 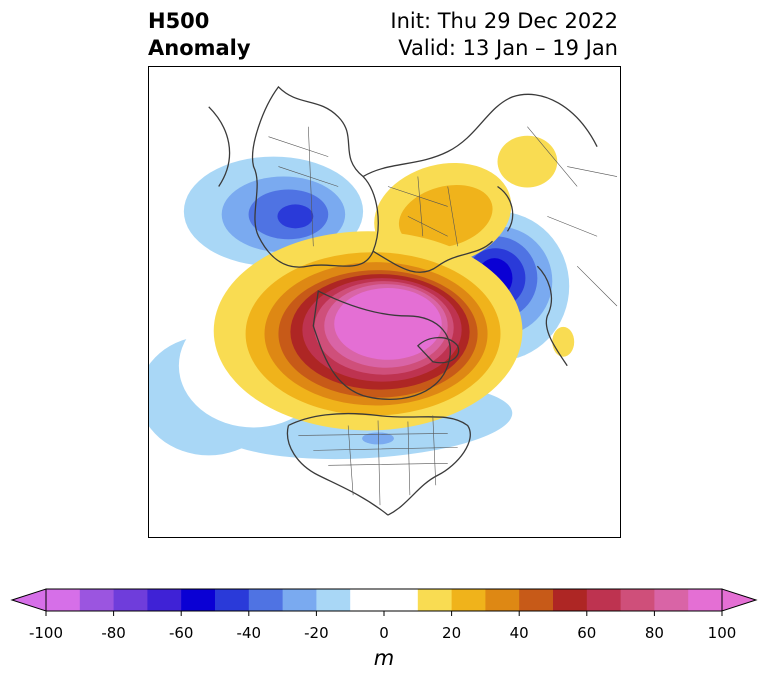 What do you see at coordinates (179, 21) in the screenshot?
I see `title-field: H500` at bounding box center [179, 21].